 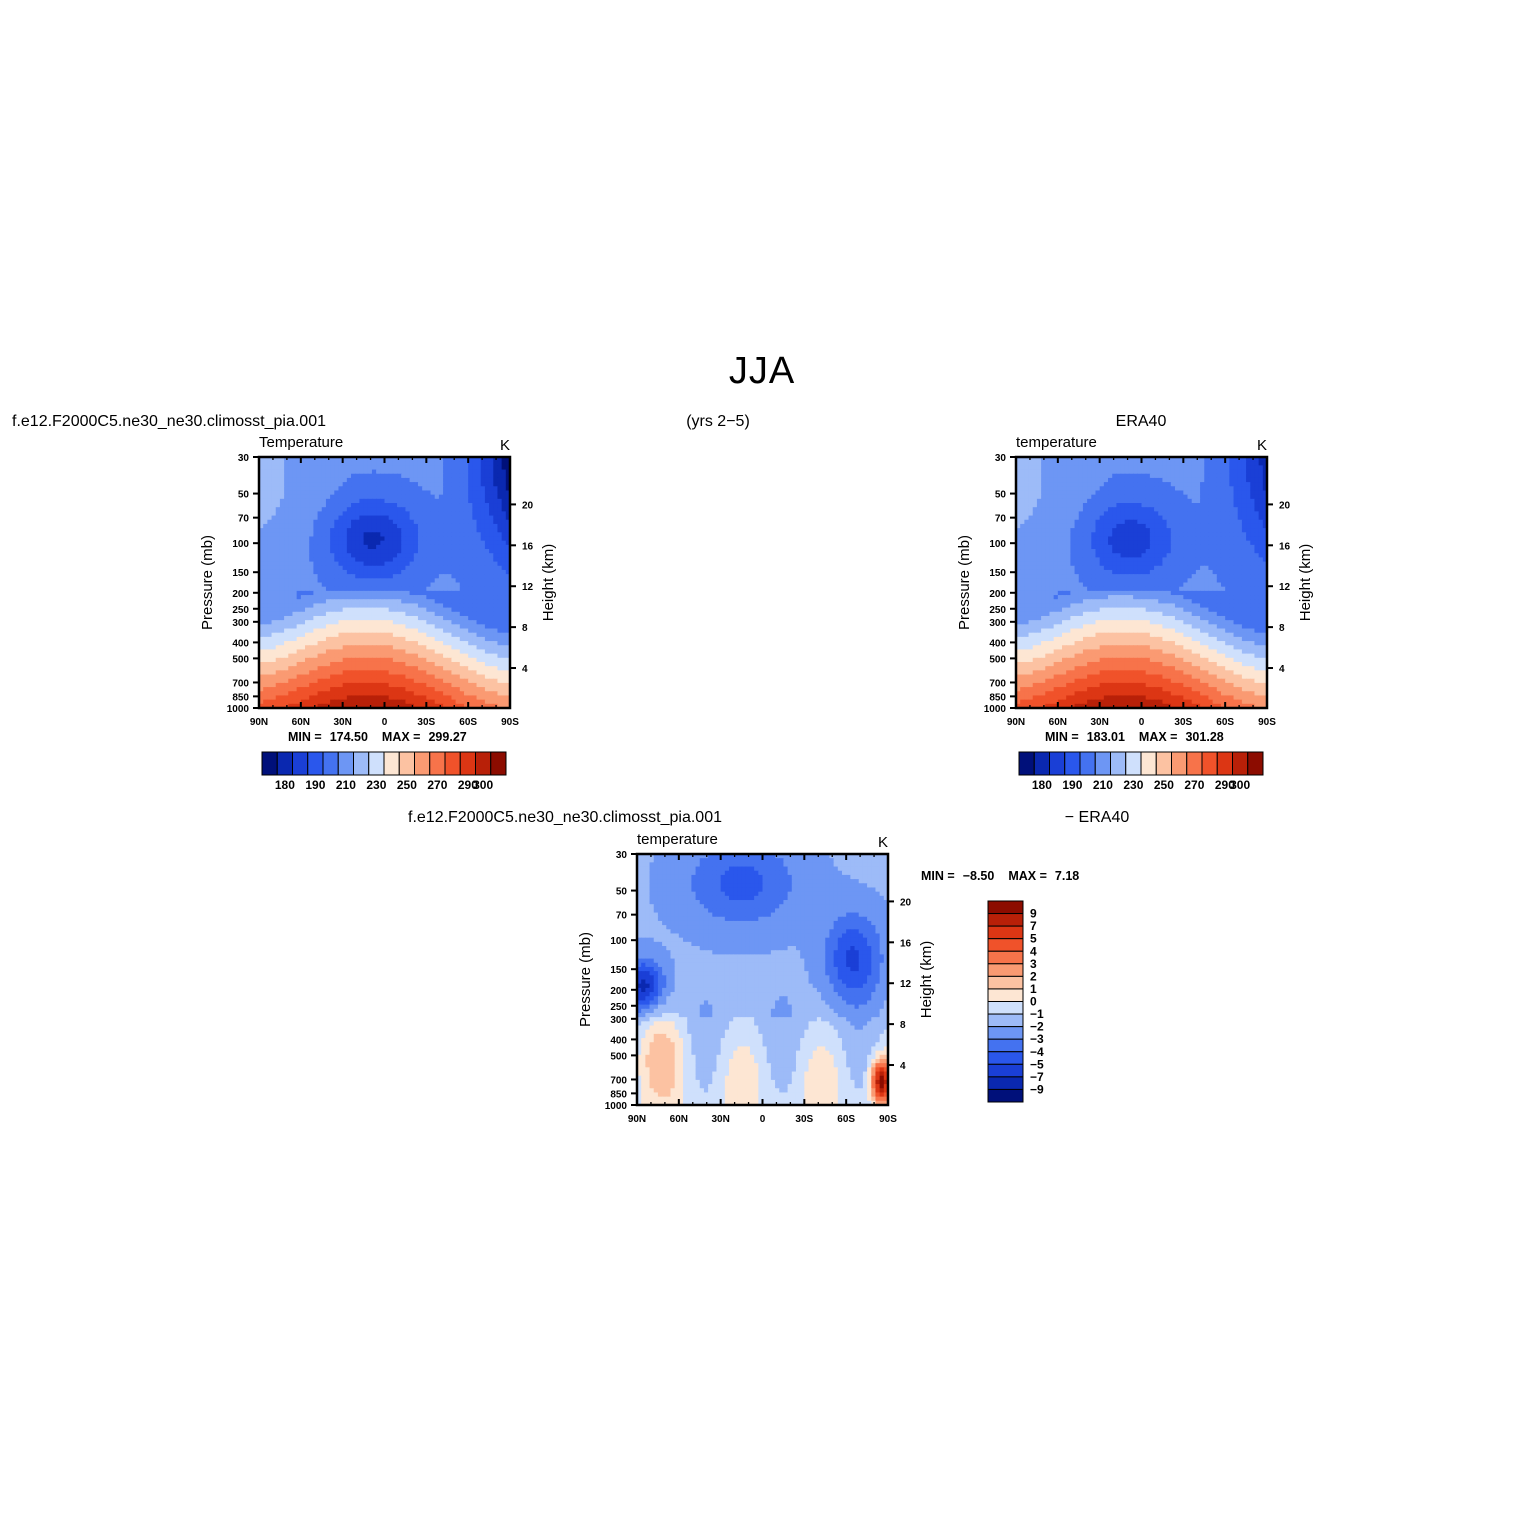 I want to click on colorbar-swatch, so click(x=406, y=763).